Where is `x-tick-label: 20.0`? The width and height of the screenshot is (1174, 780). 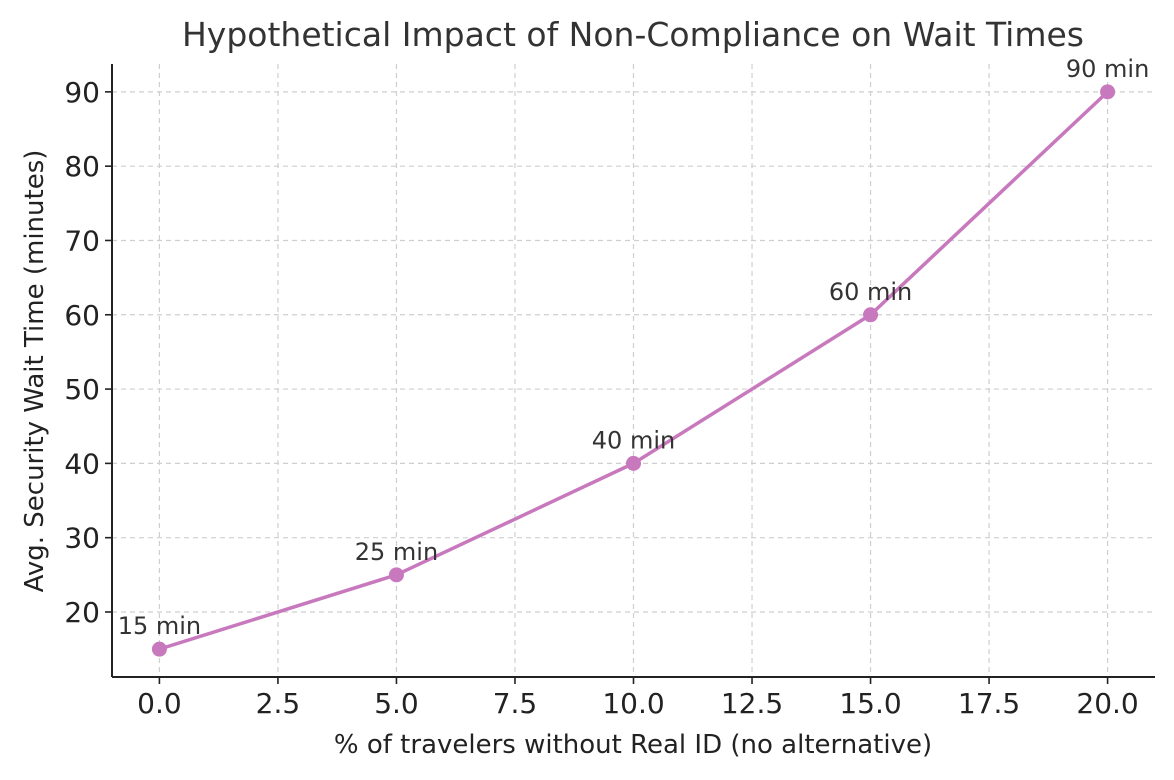
x-tick-label: 20.0 is located at coordinates (1107, 703).